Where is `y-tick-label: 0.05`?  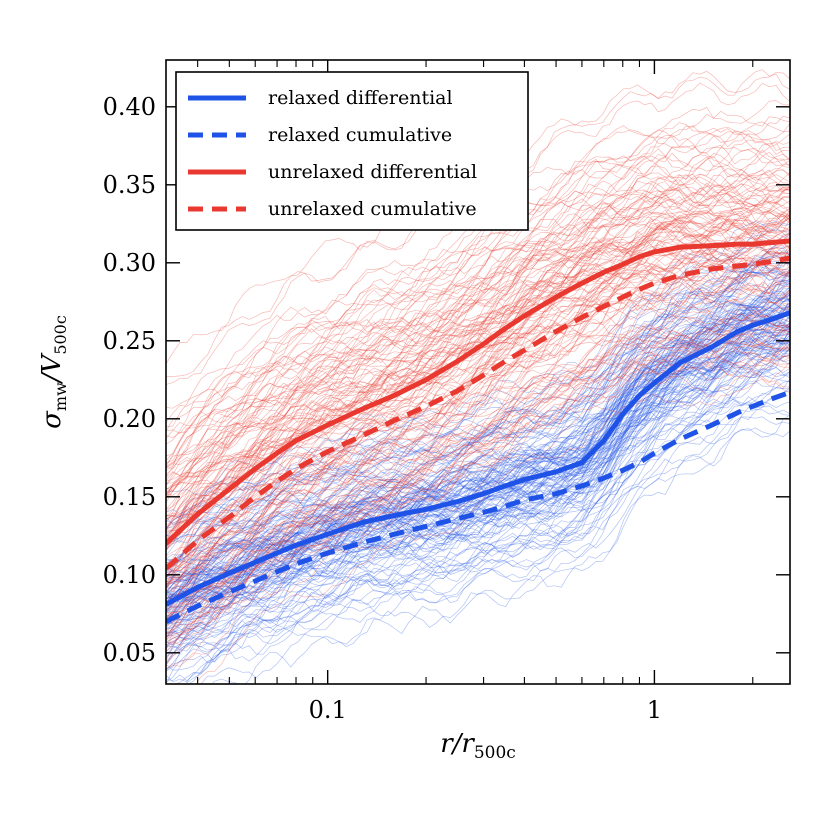
y-tick-label: 0.05 is located at coordinates (129, 653).